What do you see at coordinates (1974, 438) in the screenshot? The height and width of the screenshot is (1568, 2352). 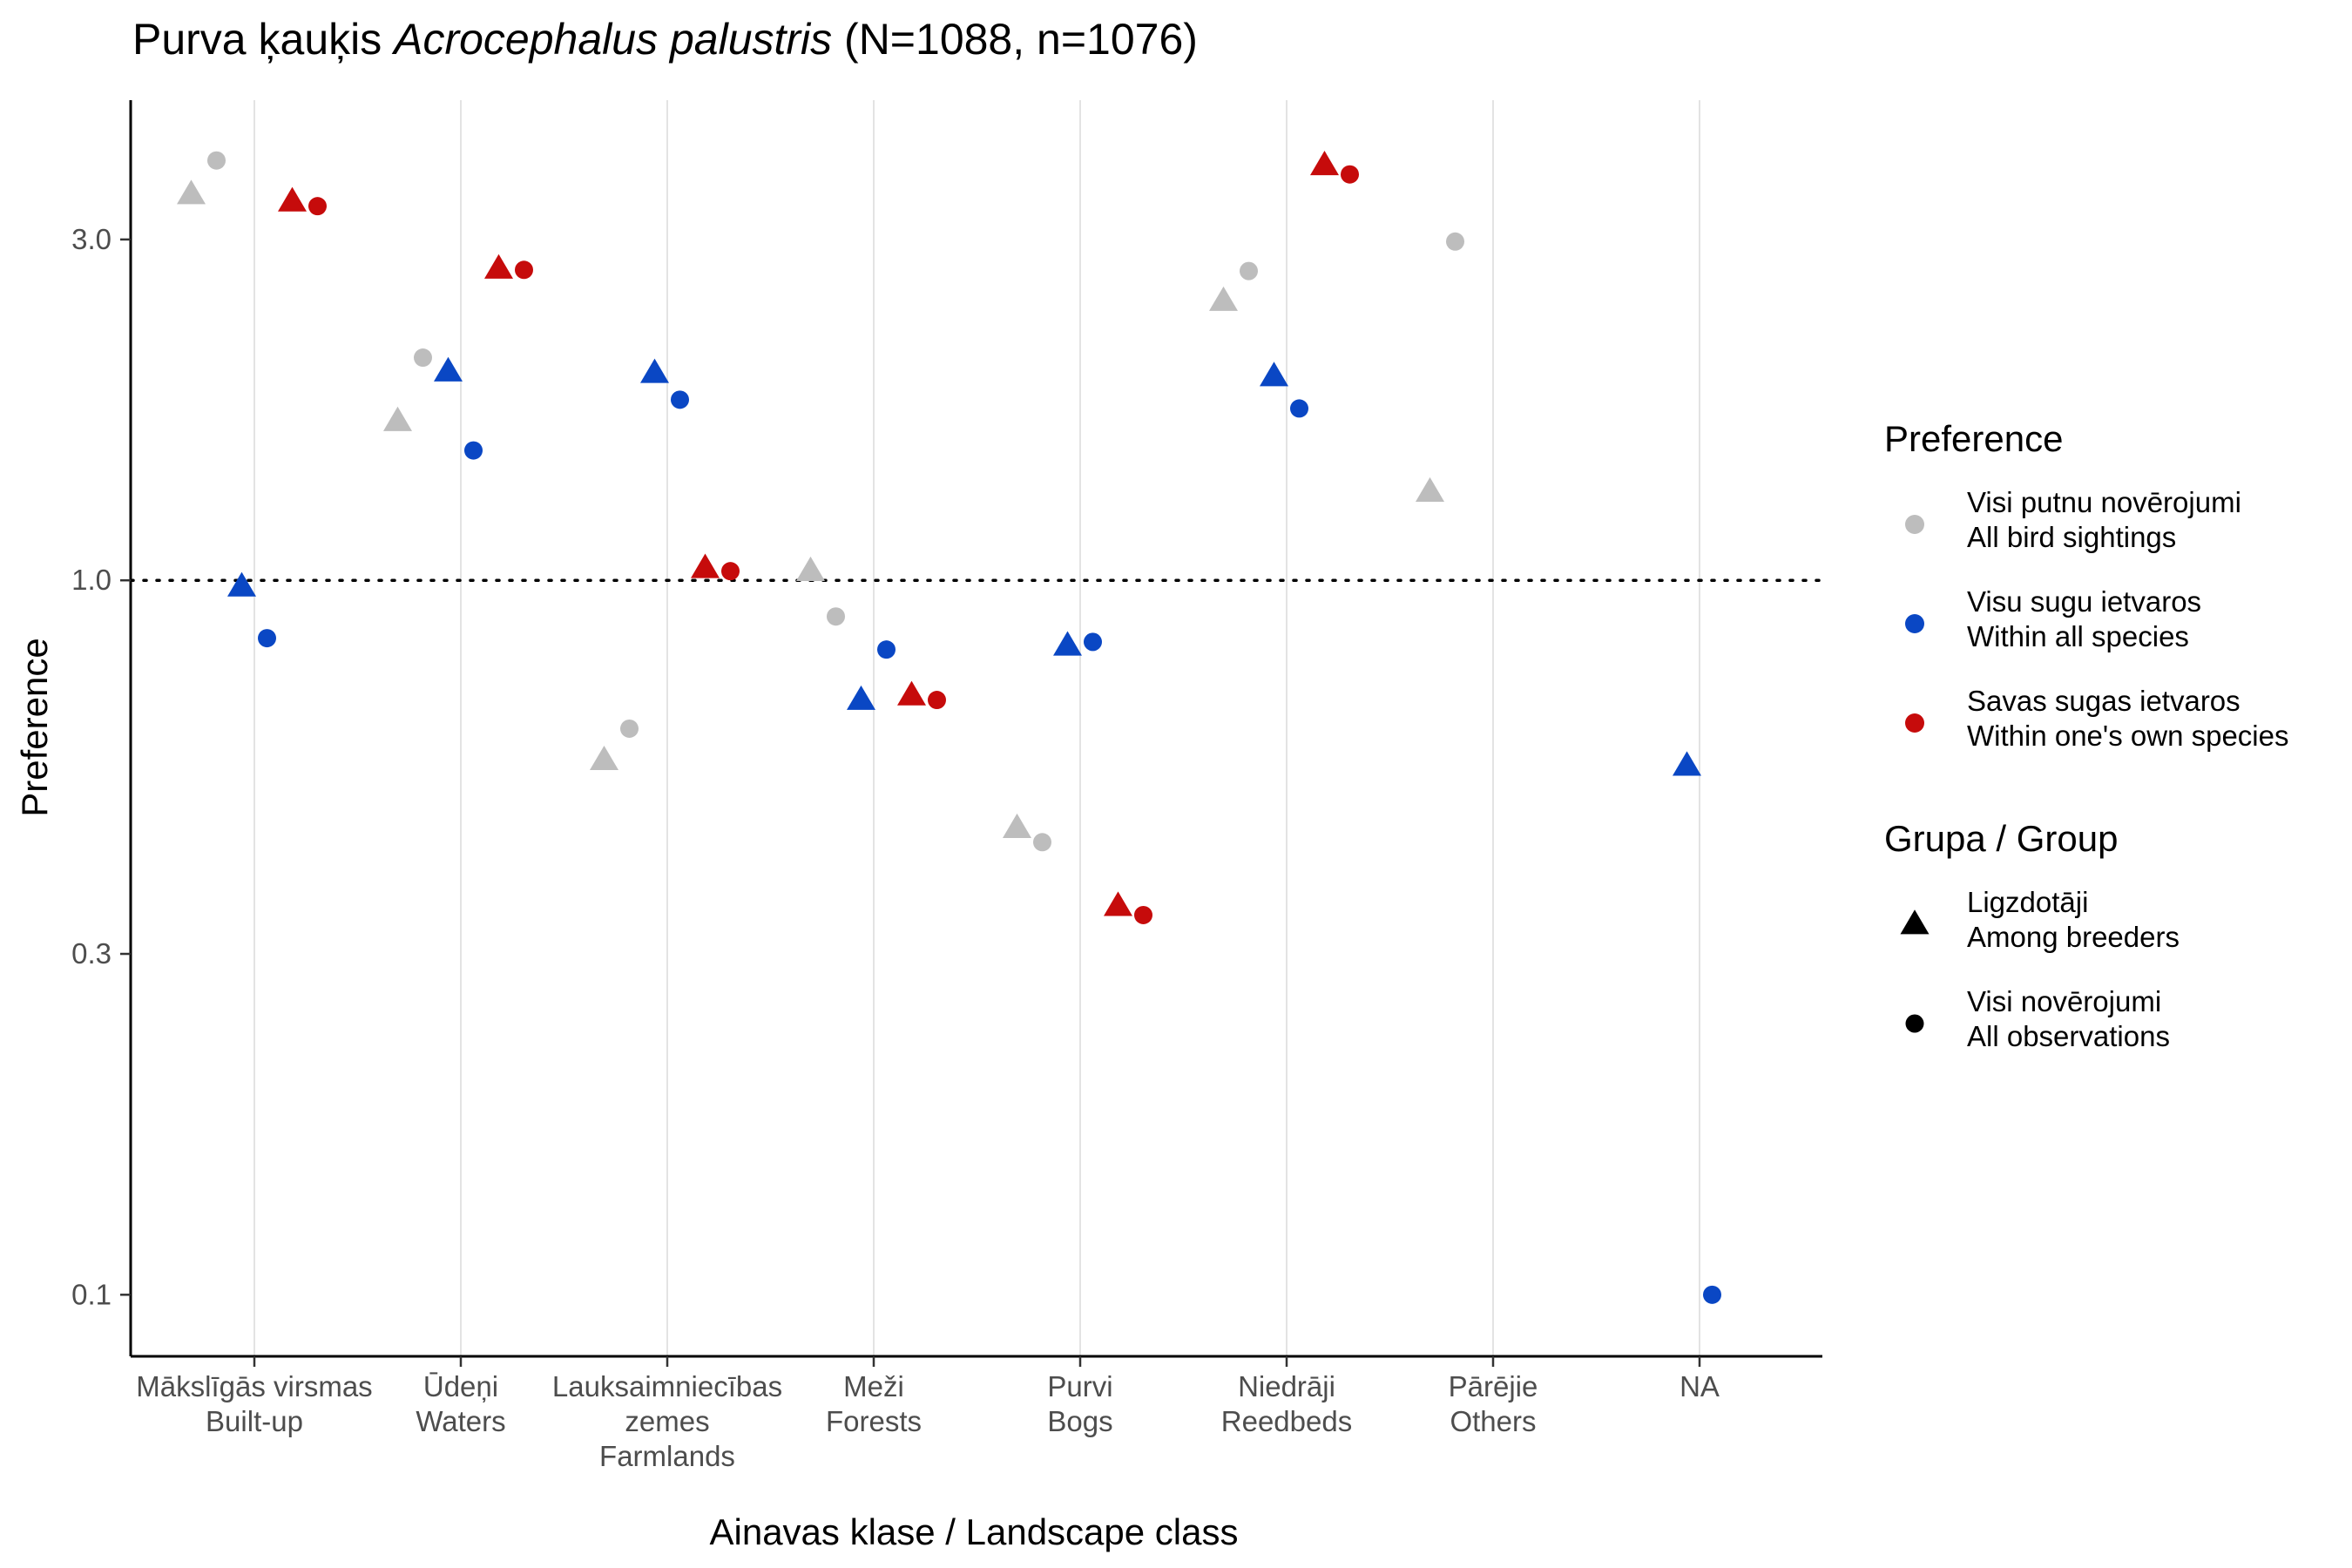 I see `legend-preference-title: Preference` at bounding box center [1974, 438].